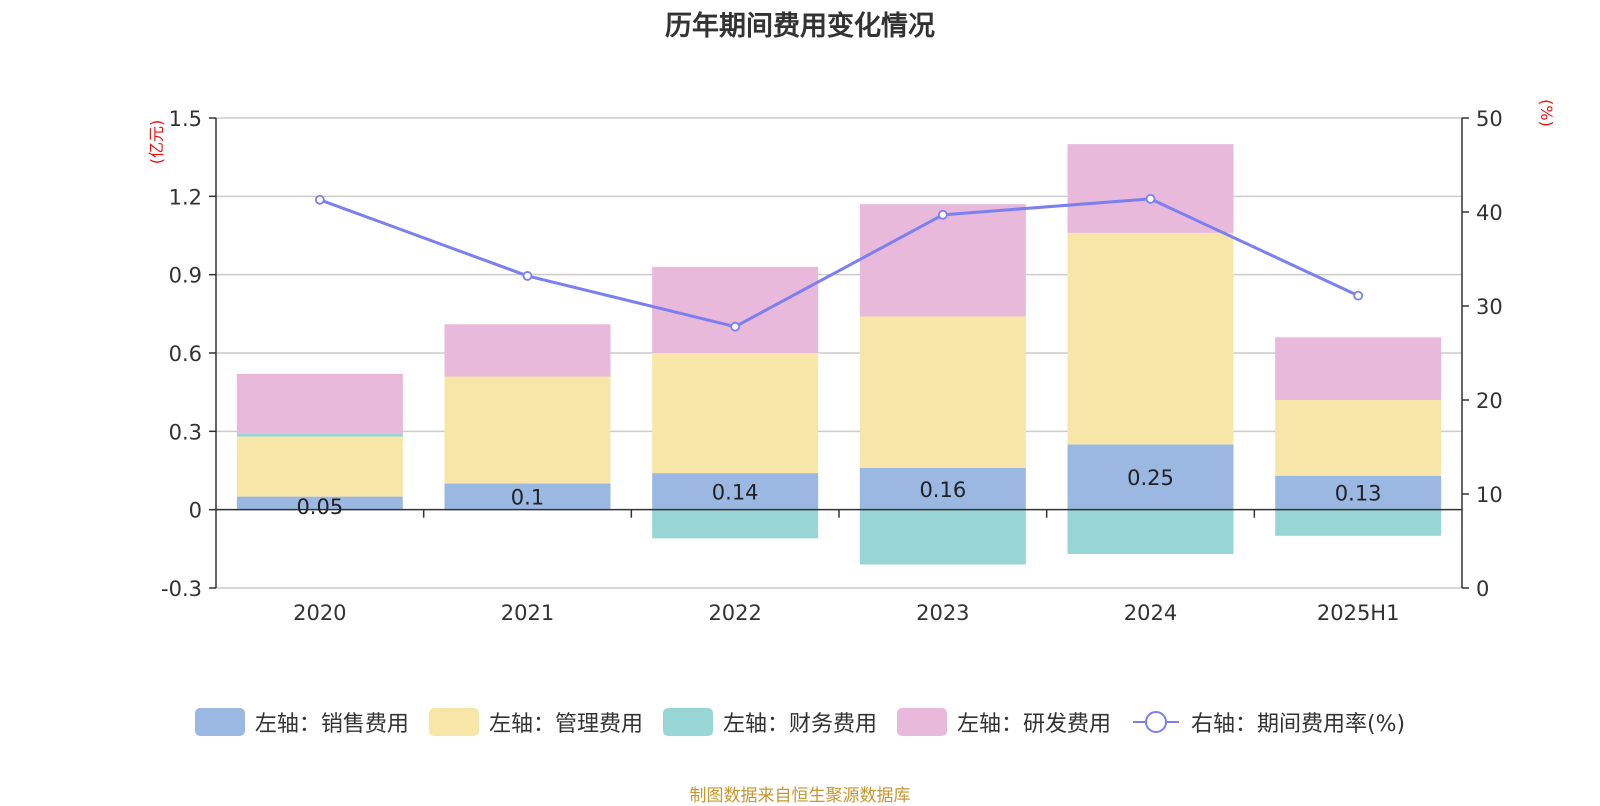  I want to click on legend-item: 左轴：财务费用, so click(769, 722).